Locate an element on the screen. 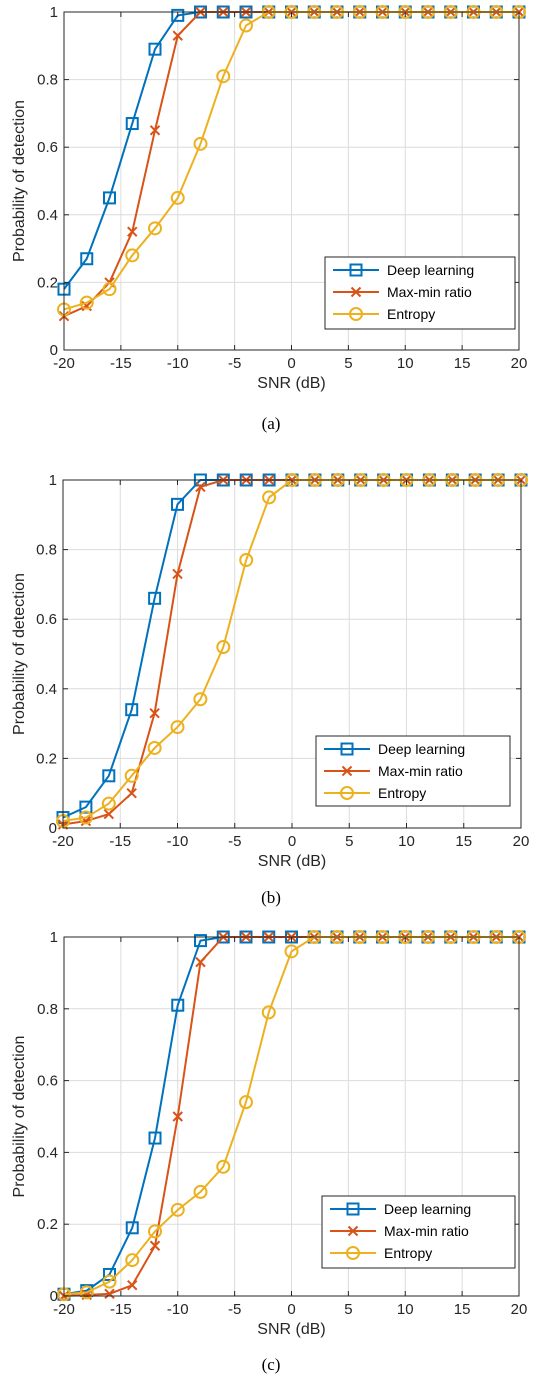  legend: Deep learning Max-min ratio Entropy is located at coordinates (413, 771).